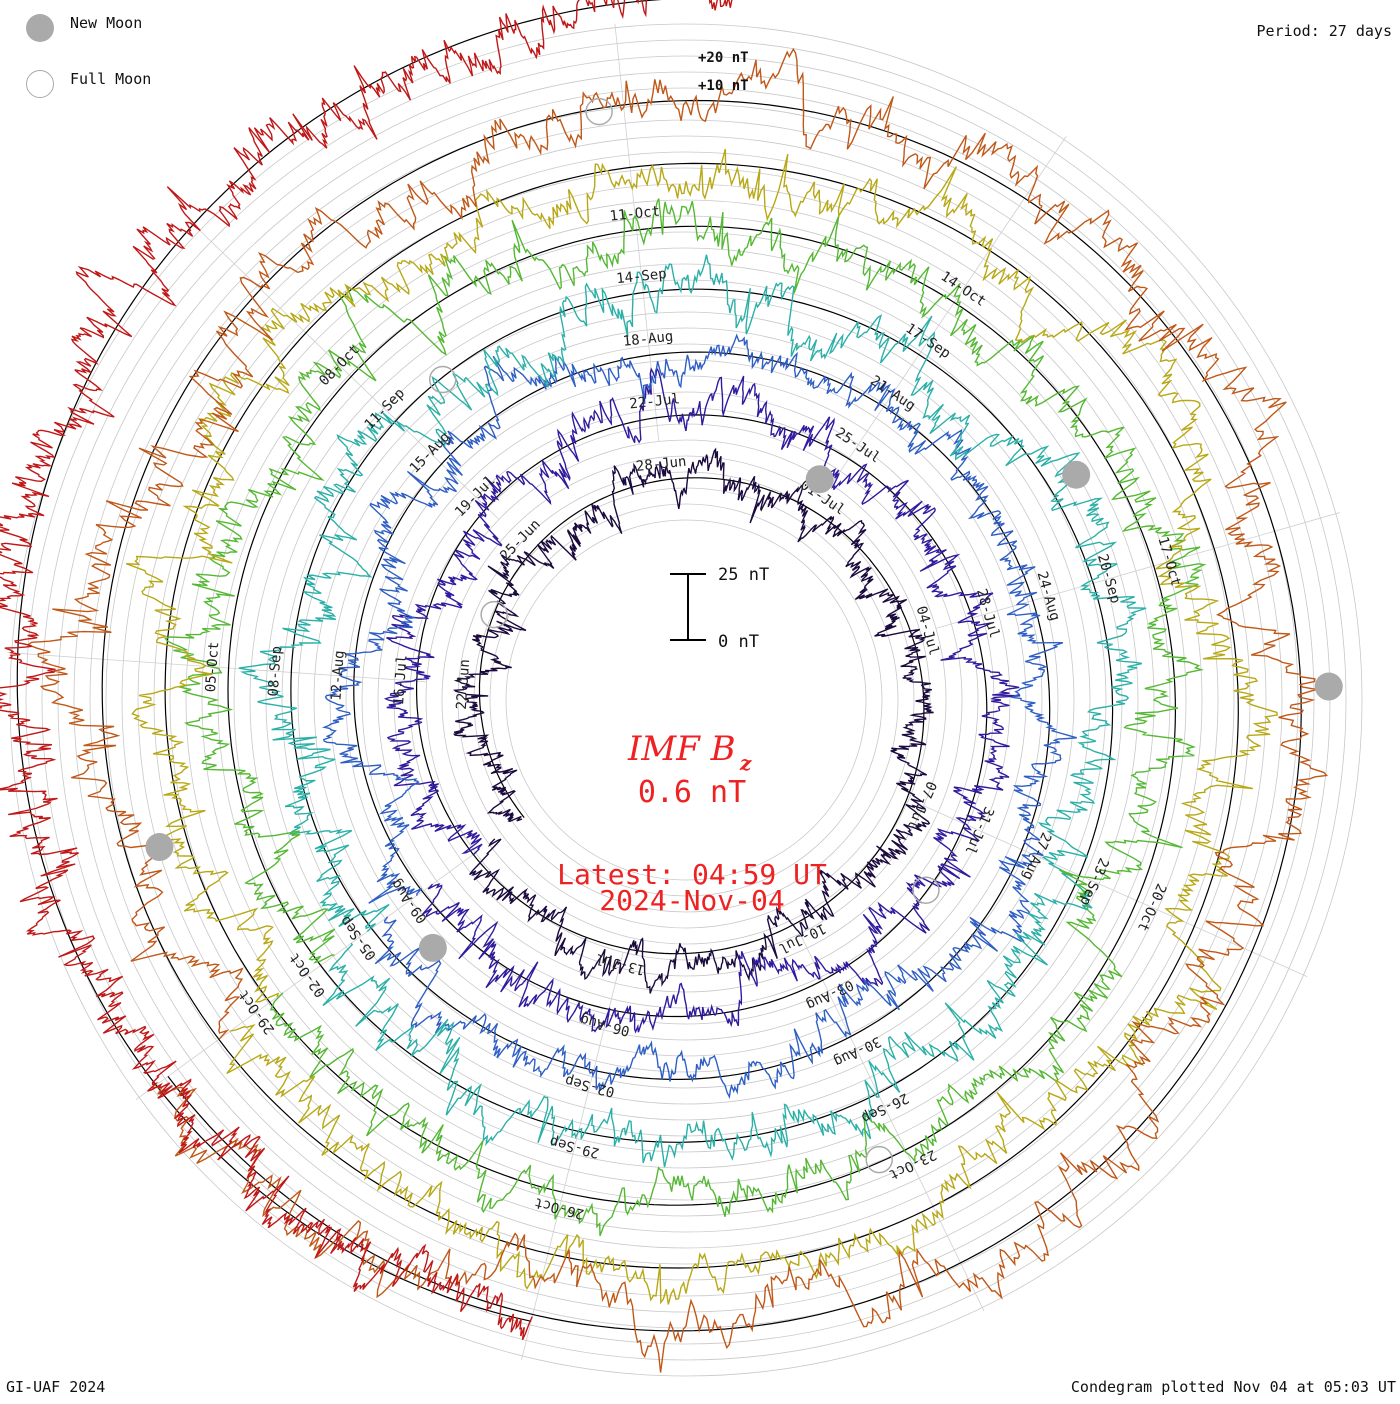 Image resolution: width=1400 pixels, height=1404 pixels. I want to click on center-title: IMF B, so click(681, 749).